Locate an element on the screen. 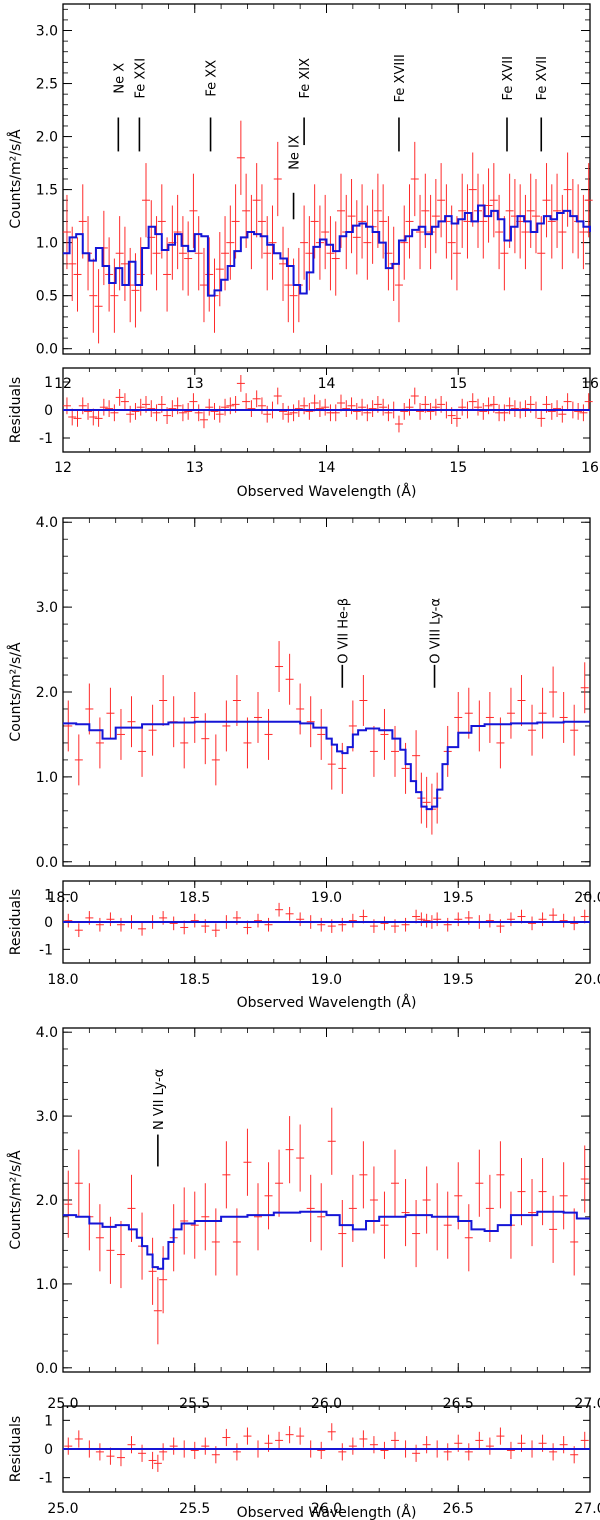  line-id-label: Fe XVIII is located at coordinates (400, 78).